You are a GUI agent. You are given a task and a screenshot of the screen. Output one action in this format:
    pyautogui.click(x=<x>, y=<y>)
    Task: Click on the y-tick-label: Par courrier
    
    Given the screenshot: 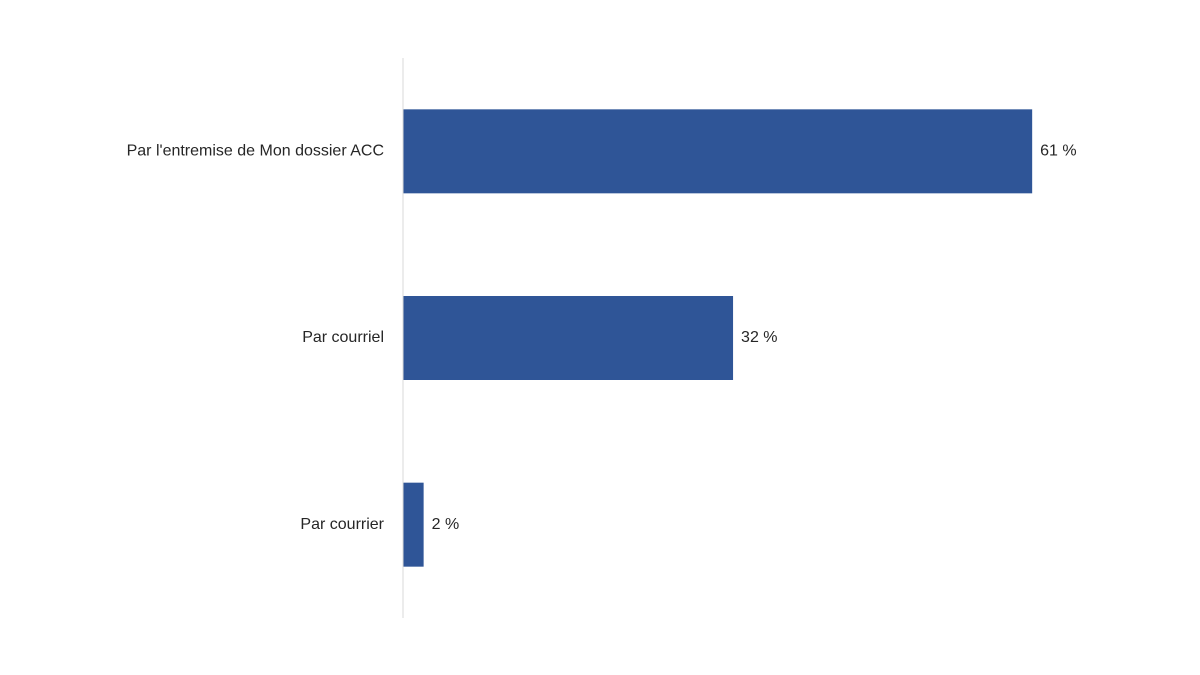 What is the action you would take?
    pyautogui.click(x=342, y=524)
    